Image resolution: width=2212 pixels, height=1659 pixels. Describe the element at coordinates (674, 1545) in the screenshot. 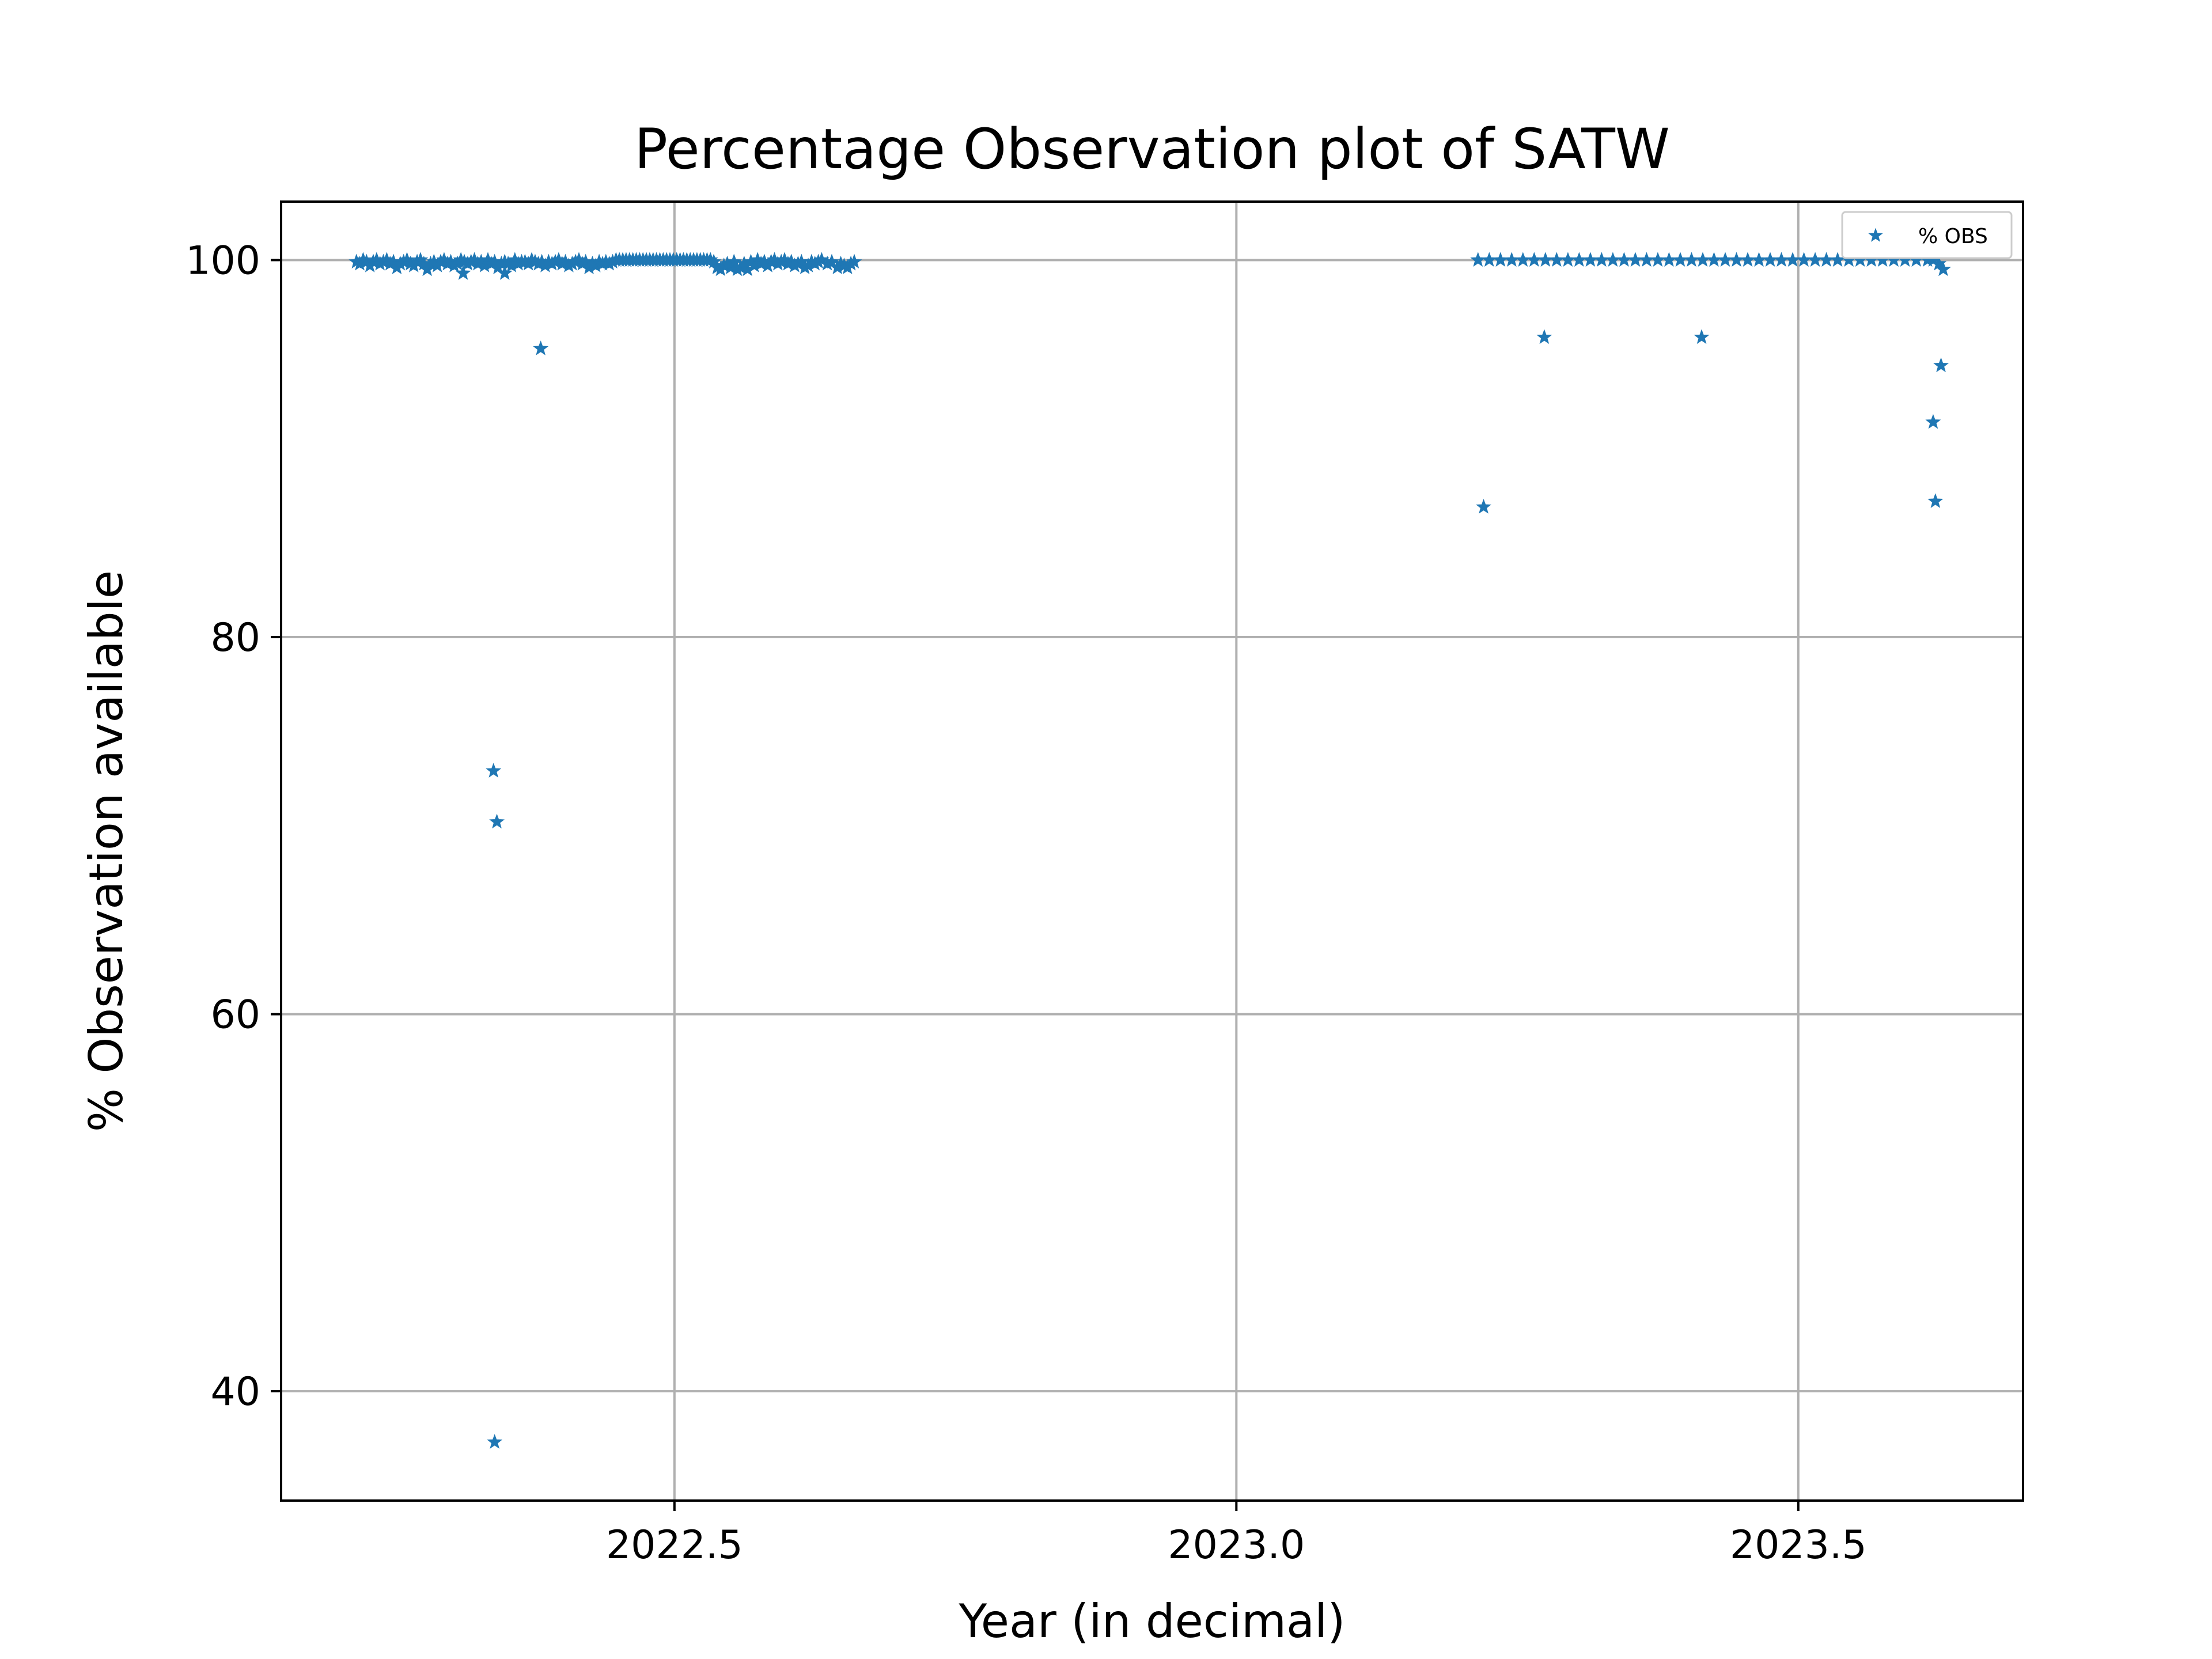

I see `x-tick-label: 2022.5` at that location.